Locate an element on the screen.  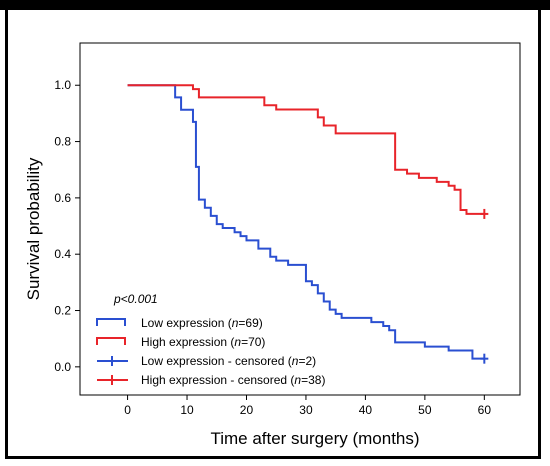
frame-top-bar is located at coordinates (275, 5).